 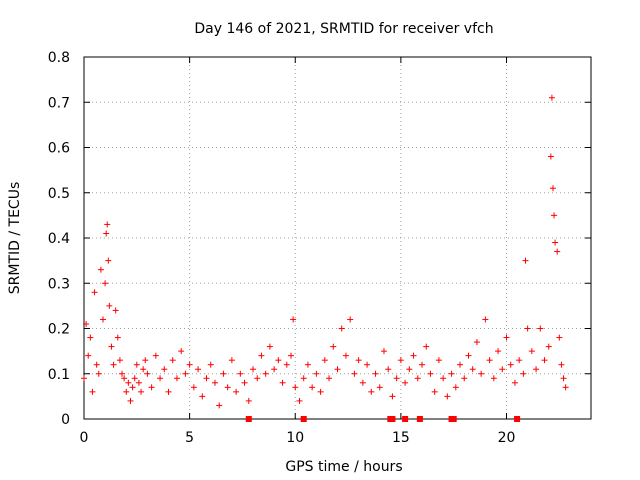 I want to click on y-tick-label: 0.8, so click(x=59, y=58).